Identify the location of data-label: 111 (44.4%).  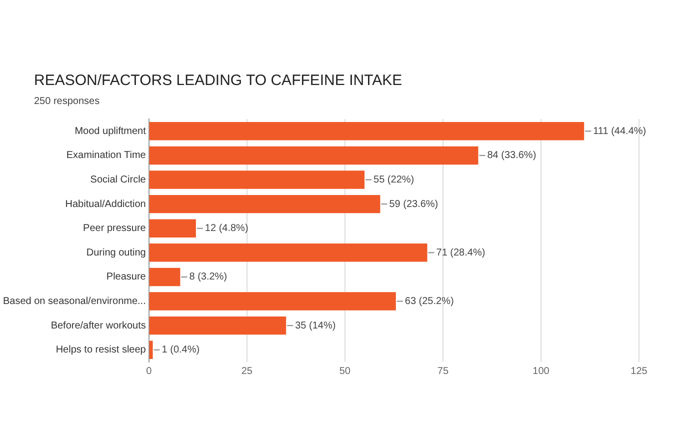
(619, 131).